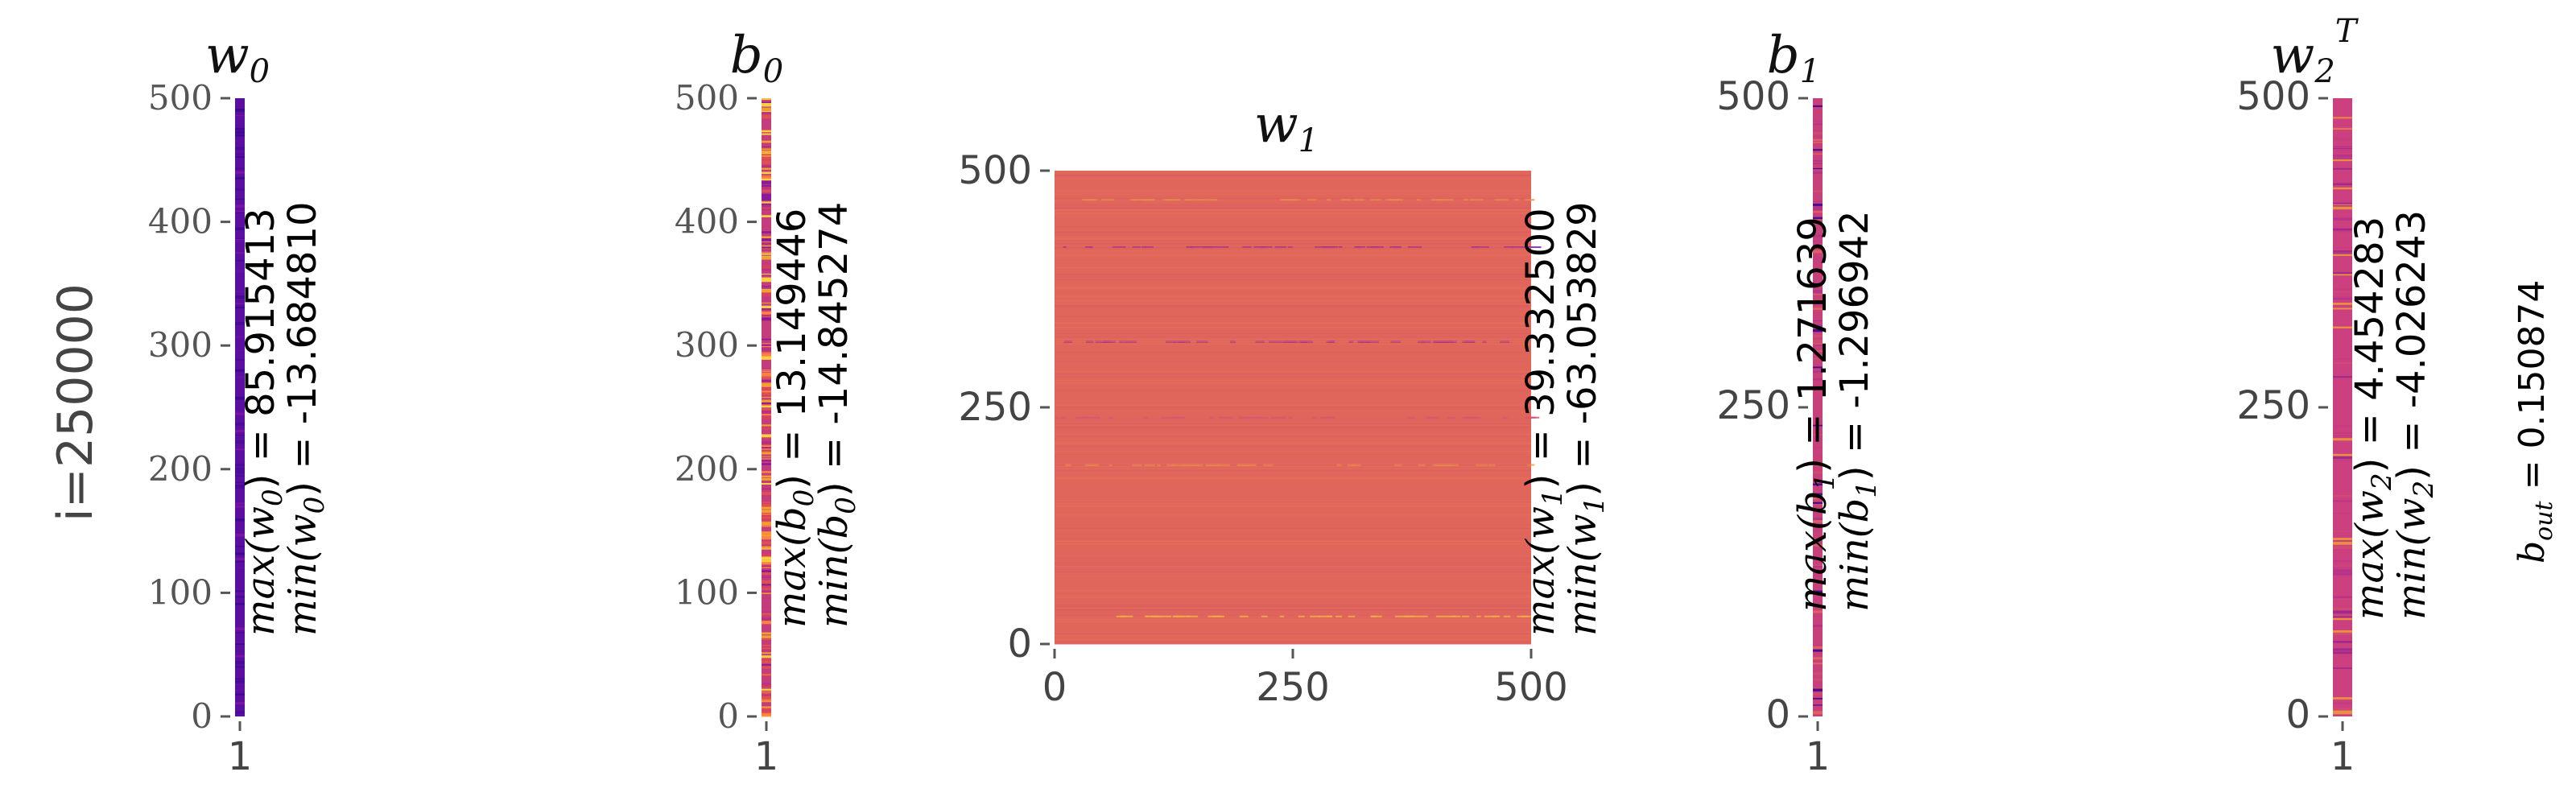 The width and height of the screenshot is (2576, 805). What do you see at coordinates (1762, 405) in the screenshot?
I see `panel-b1-yaxis: 0 250 500` at bounding box center [1762, 405].